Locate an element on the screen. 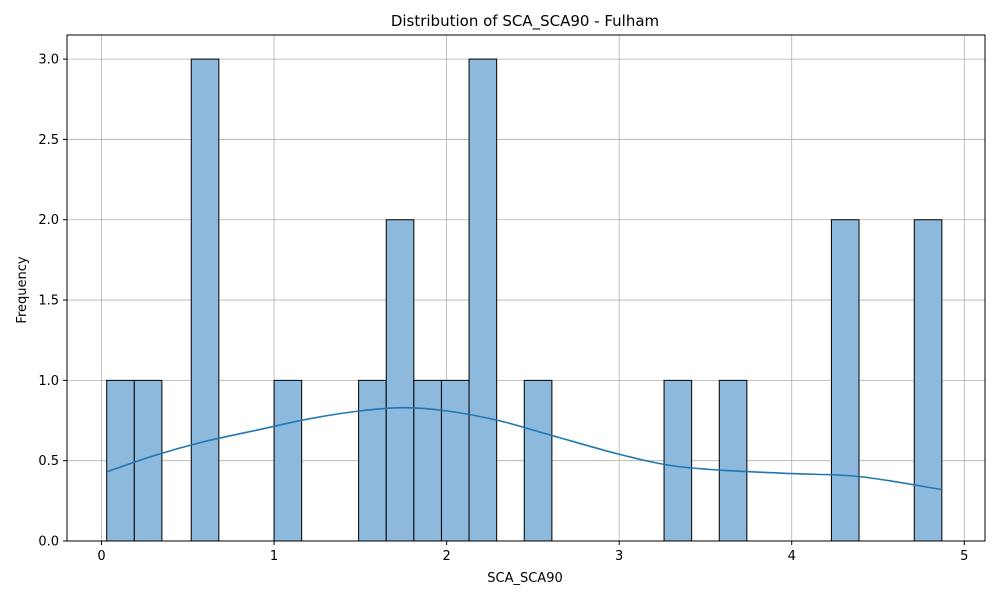 Image resolution: width=1000 pixels, height=600 pixels. y-tick-label: 0.0 is located at coordinates (48, 542).